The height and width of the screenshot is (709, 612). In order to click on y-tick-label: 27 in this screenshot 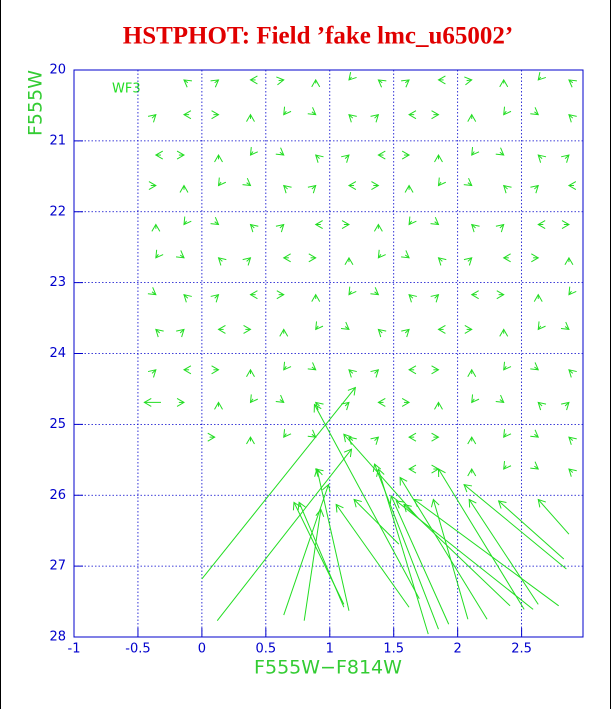, I will do `click(57, 566)`.